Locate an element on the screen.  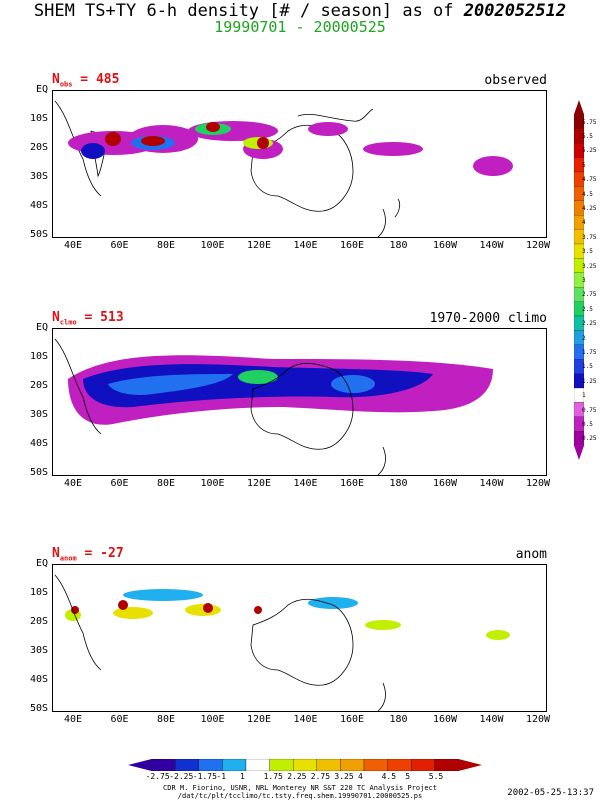
panel-label-anom: anom is located at coordinates (531, 554).